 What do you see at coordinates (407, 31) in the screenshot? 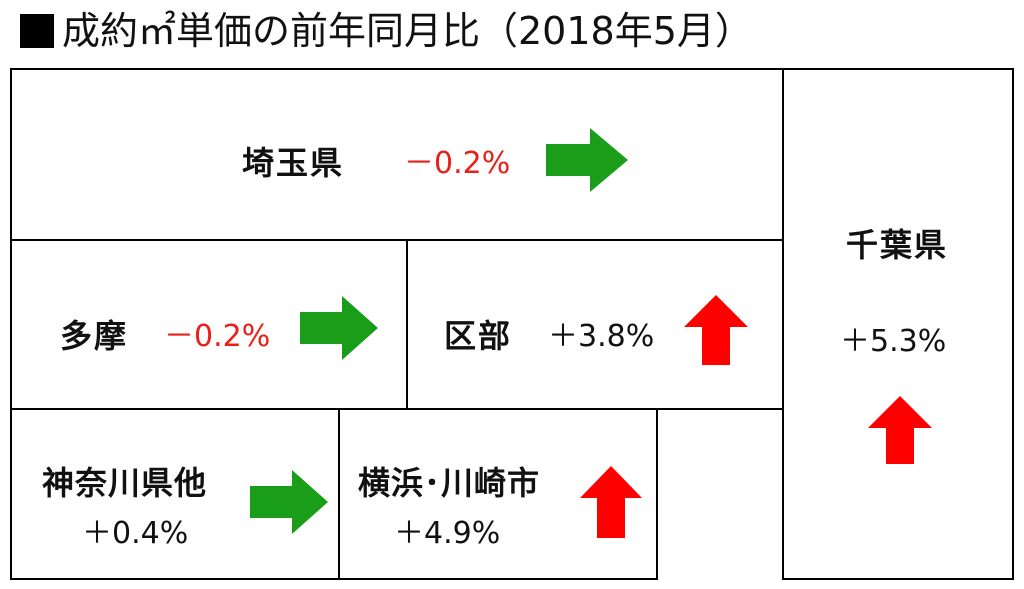
I see `title-text: 成約㎡単価の前年同月比（2018年5月）` at bounding box center [407, 31].